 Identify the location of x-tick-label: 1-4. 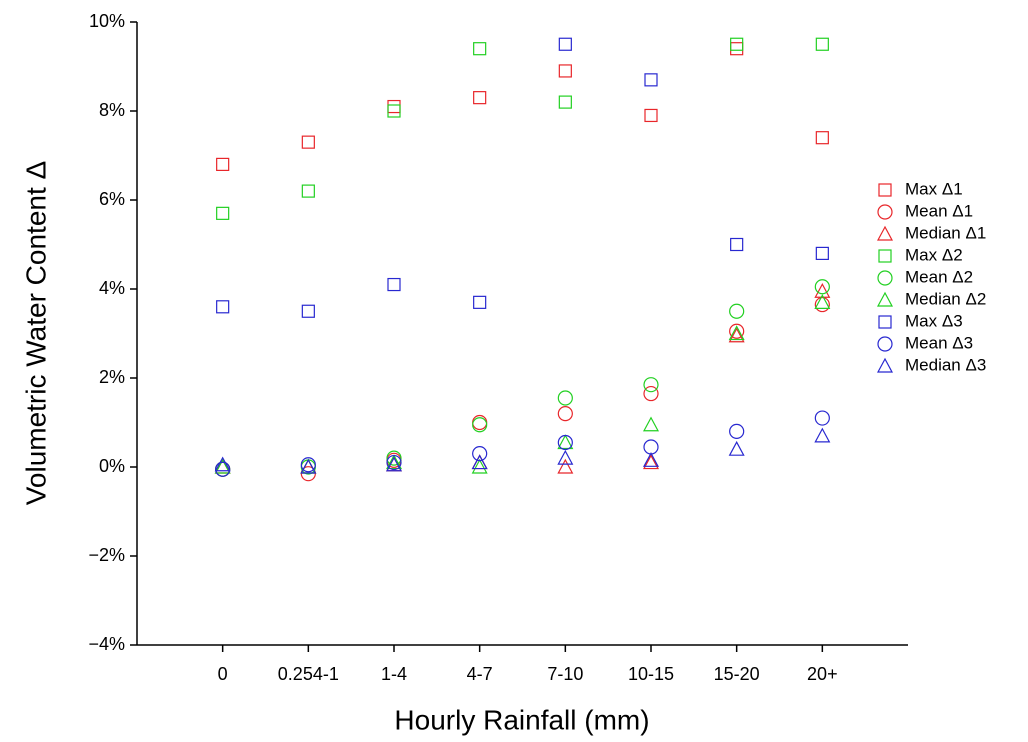
(394, 674).